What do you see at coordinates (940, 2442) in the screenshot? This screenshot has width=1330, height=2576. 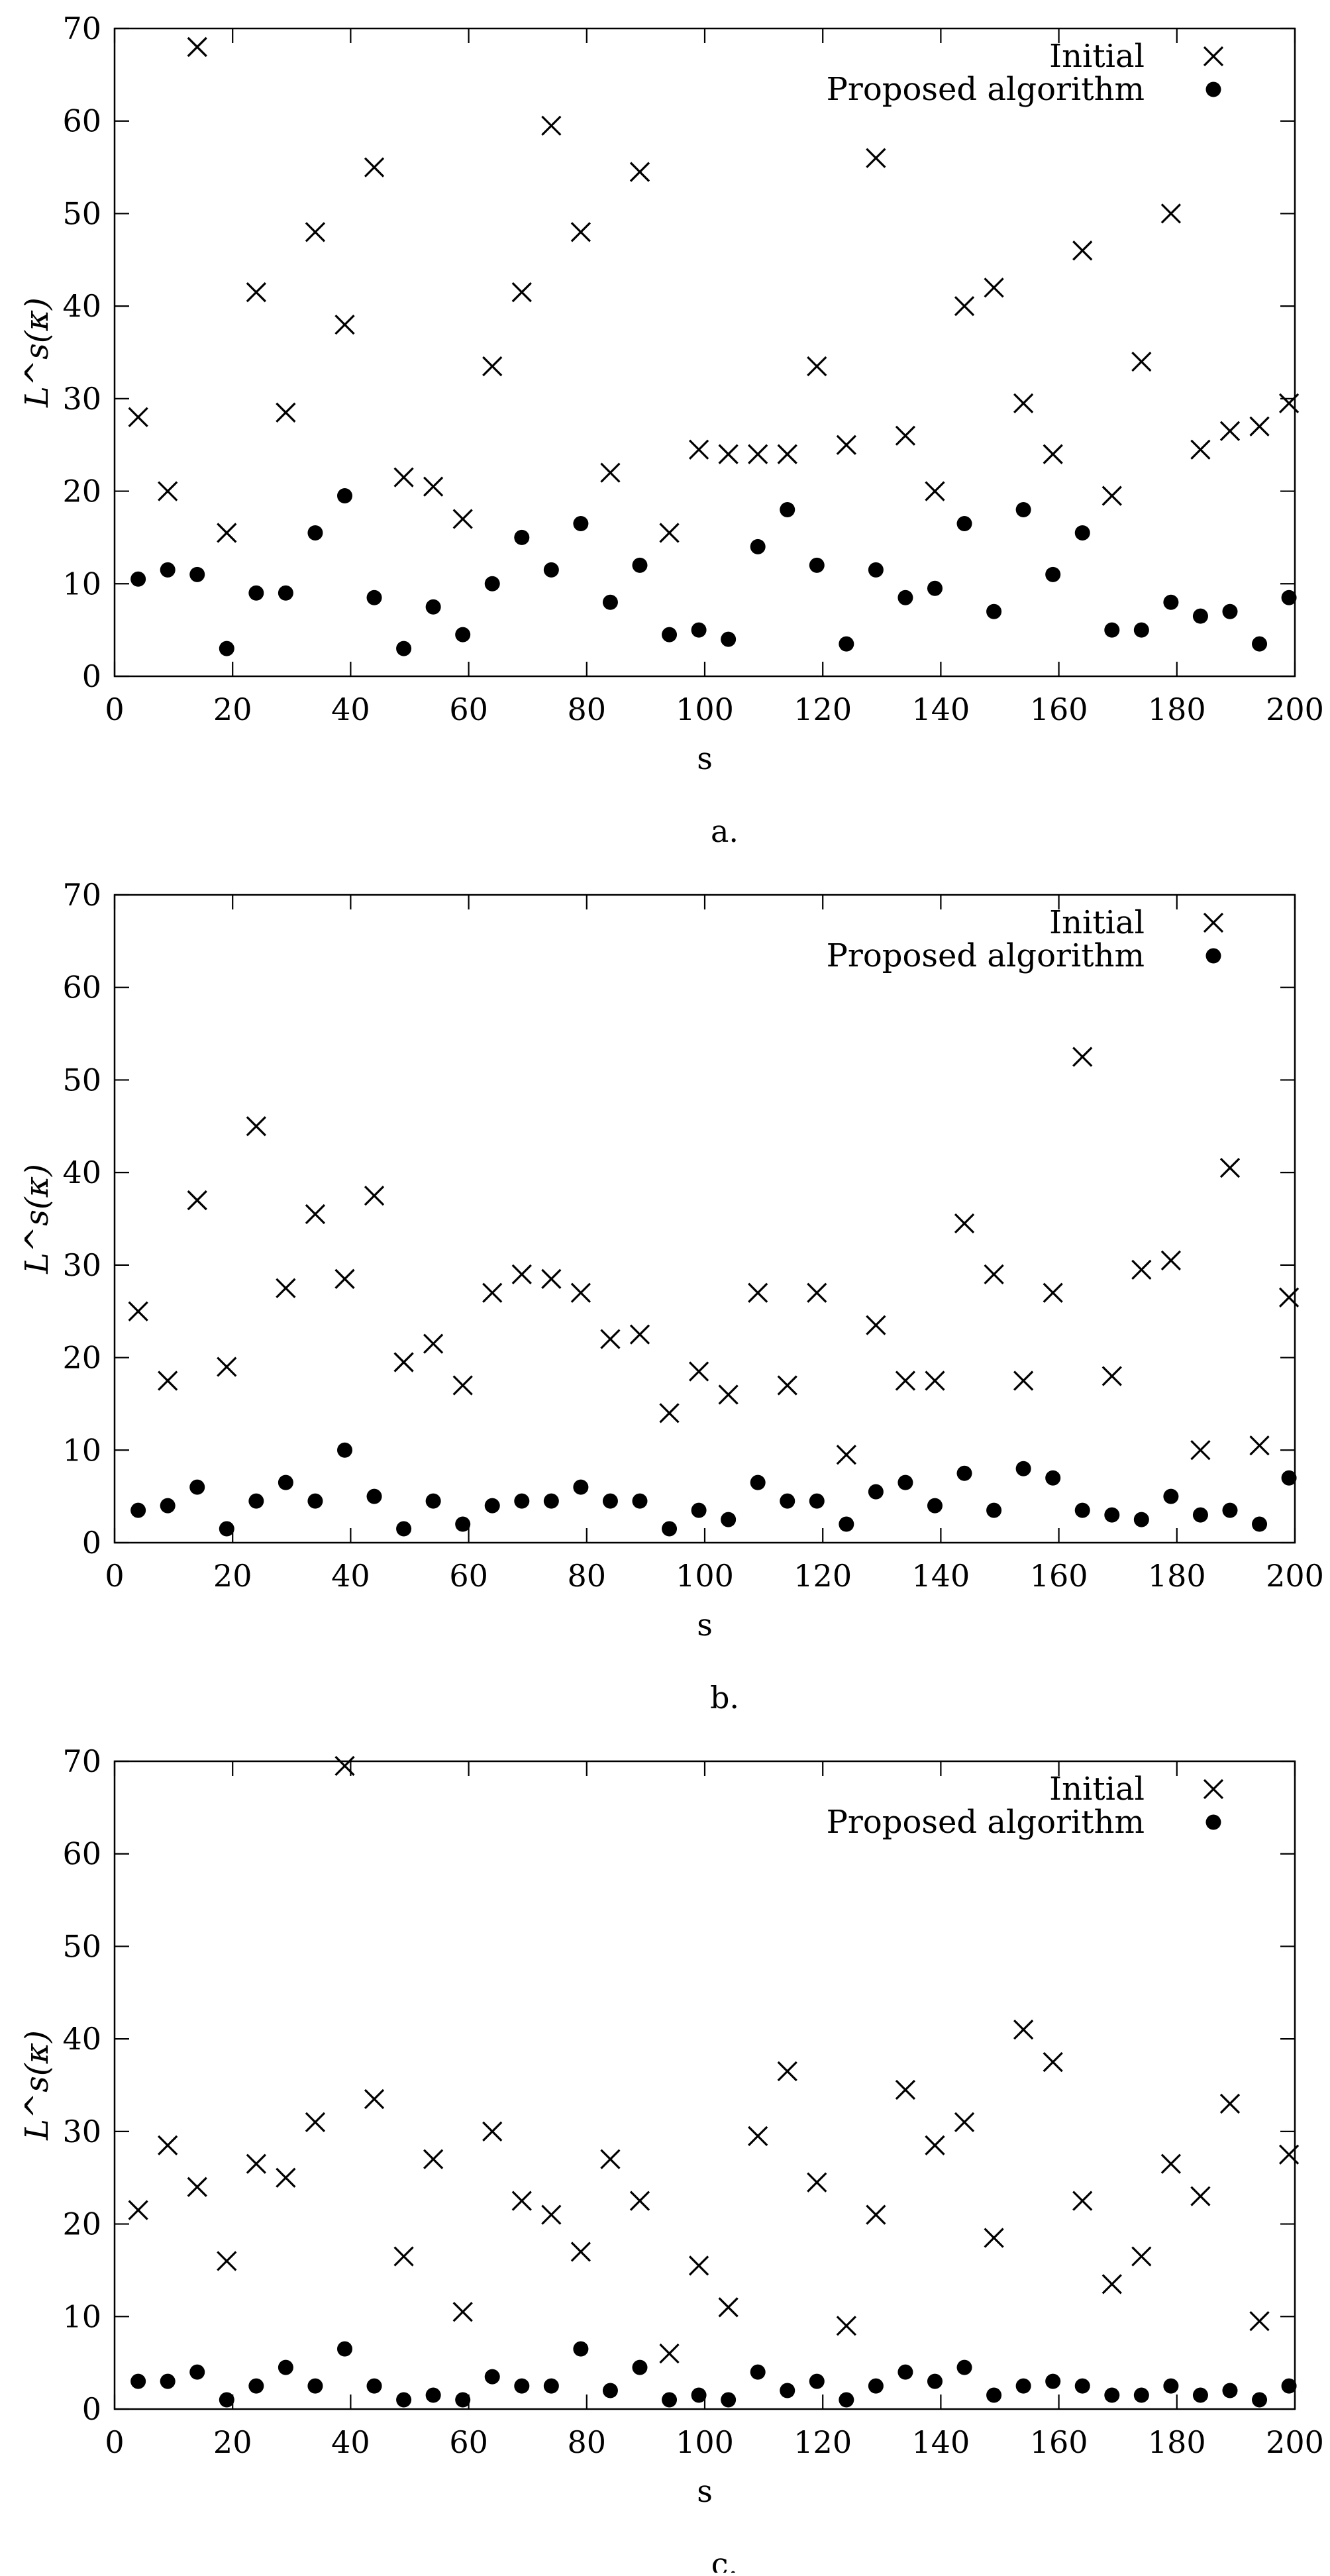 I see `x-tick-label: 140` at bounding box center [940, 2442].